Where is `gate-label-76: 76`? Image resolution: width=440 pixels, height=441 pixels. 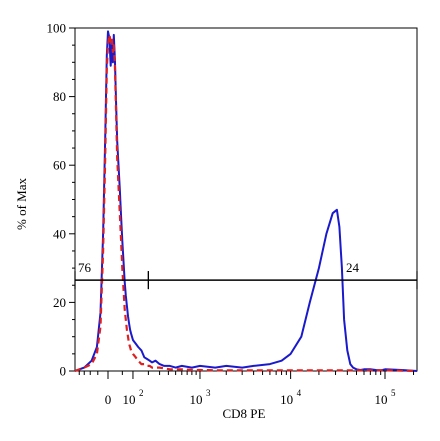 gate-label-76: 76 is located at coordinates (85, 267).